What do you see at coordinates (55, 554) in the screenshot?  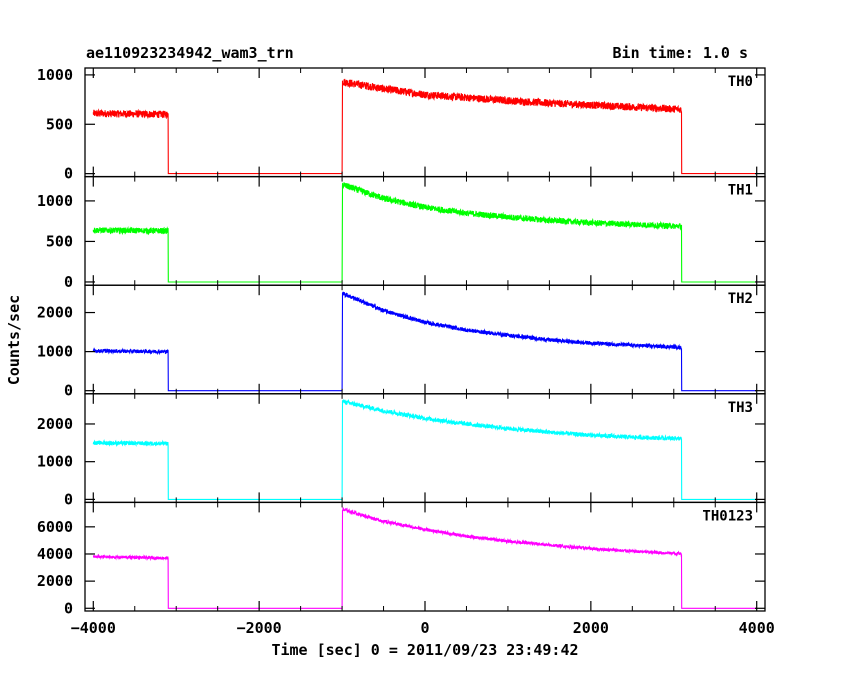 I see `y-tick-label-th0123: 4000` at bounding box center [55, 554].